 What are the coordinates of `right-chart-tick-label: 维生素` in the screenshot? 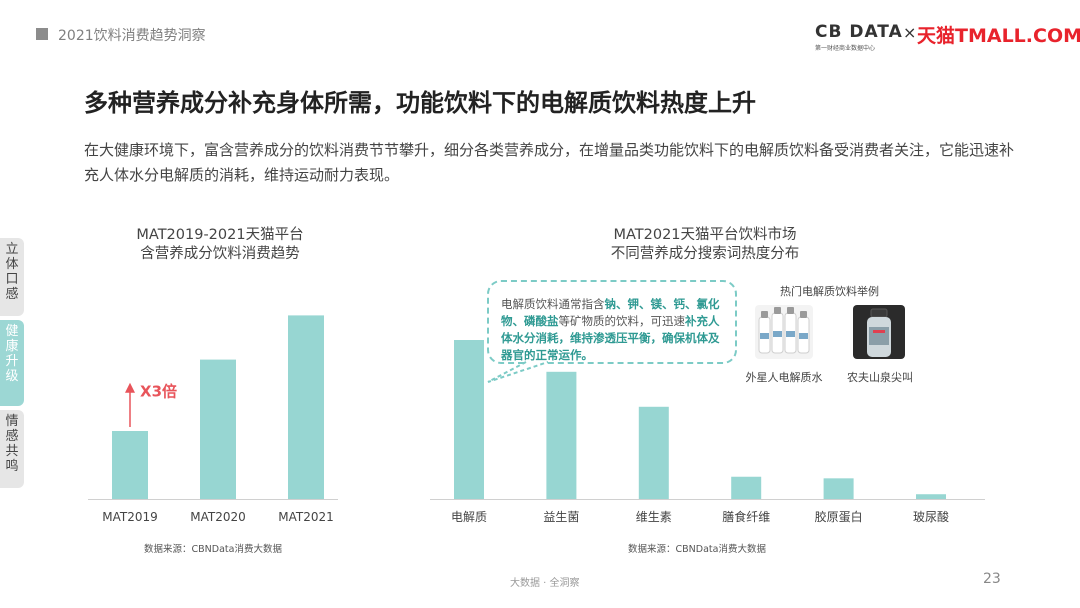 It's located at (654, 517).